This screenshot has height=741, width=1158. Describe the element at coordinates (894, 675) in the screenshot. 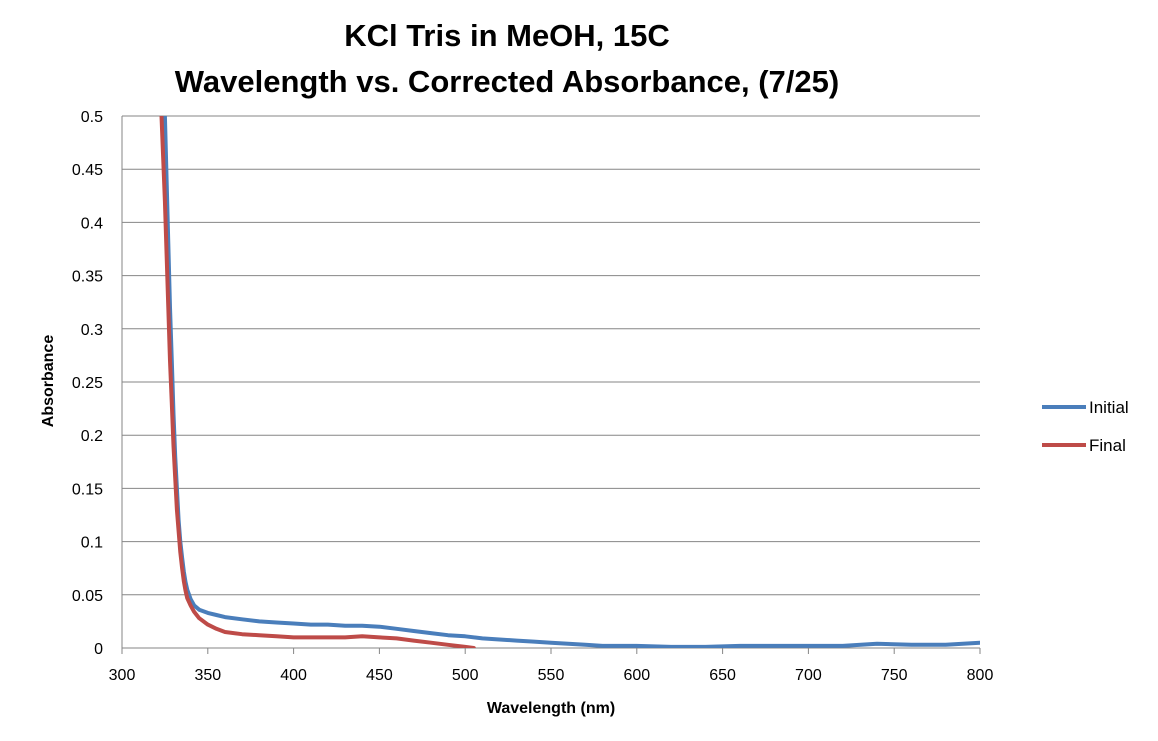

I see `x-tick-label: 750` at that location.